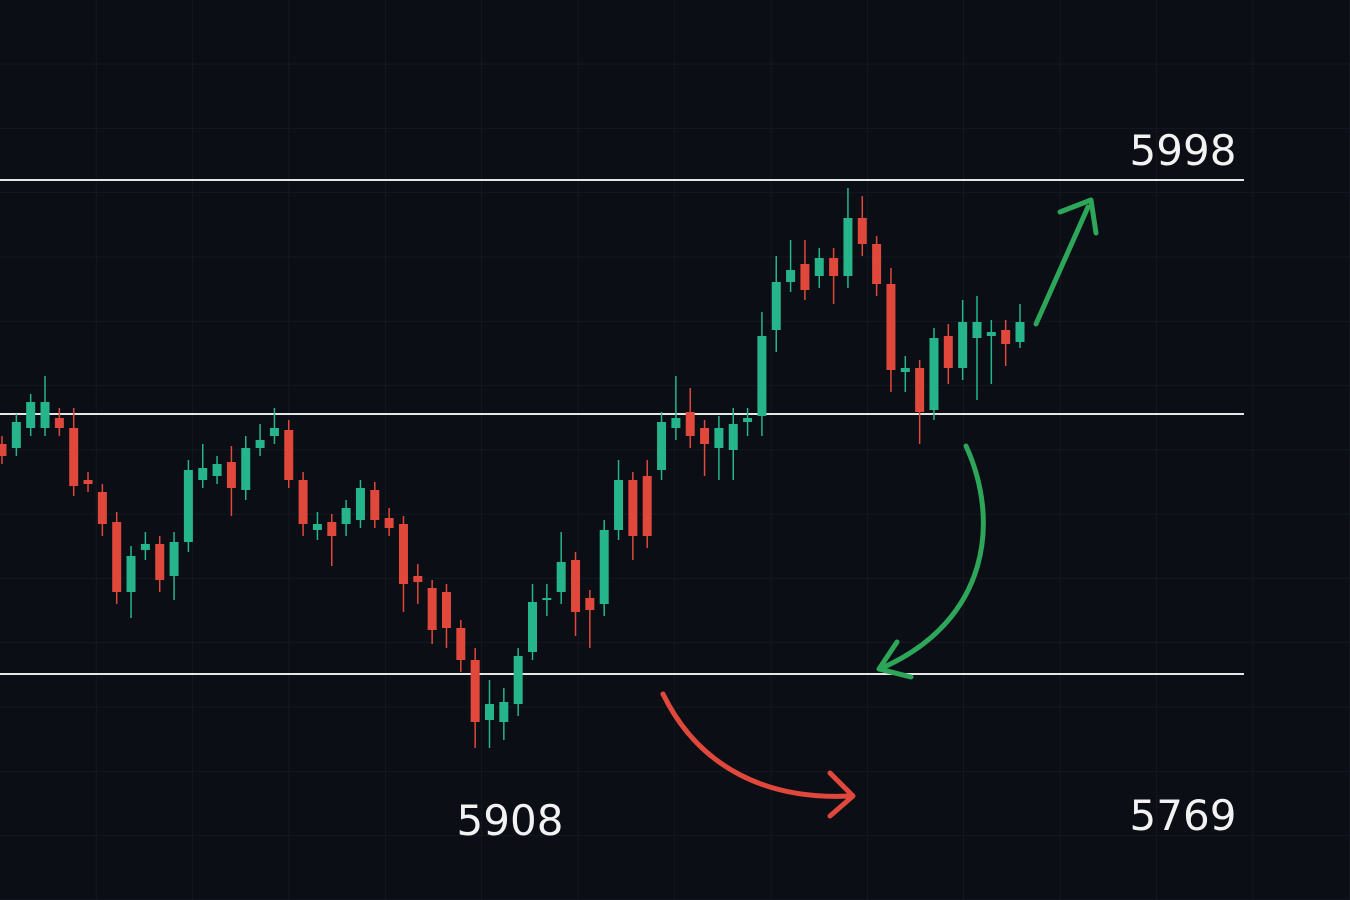 This screenshot has width=1350, height=900. What do you see at coordinates (932, 557) in the screenshot?
I see `down-arrow` at bounding box center [932, 557].